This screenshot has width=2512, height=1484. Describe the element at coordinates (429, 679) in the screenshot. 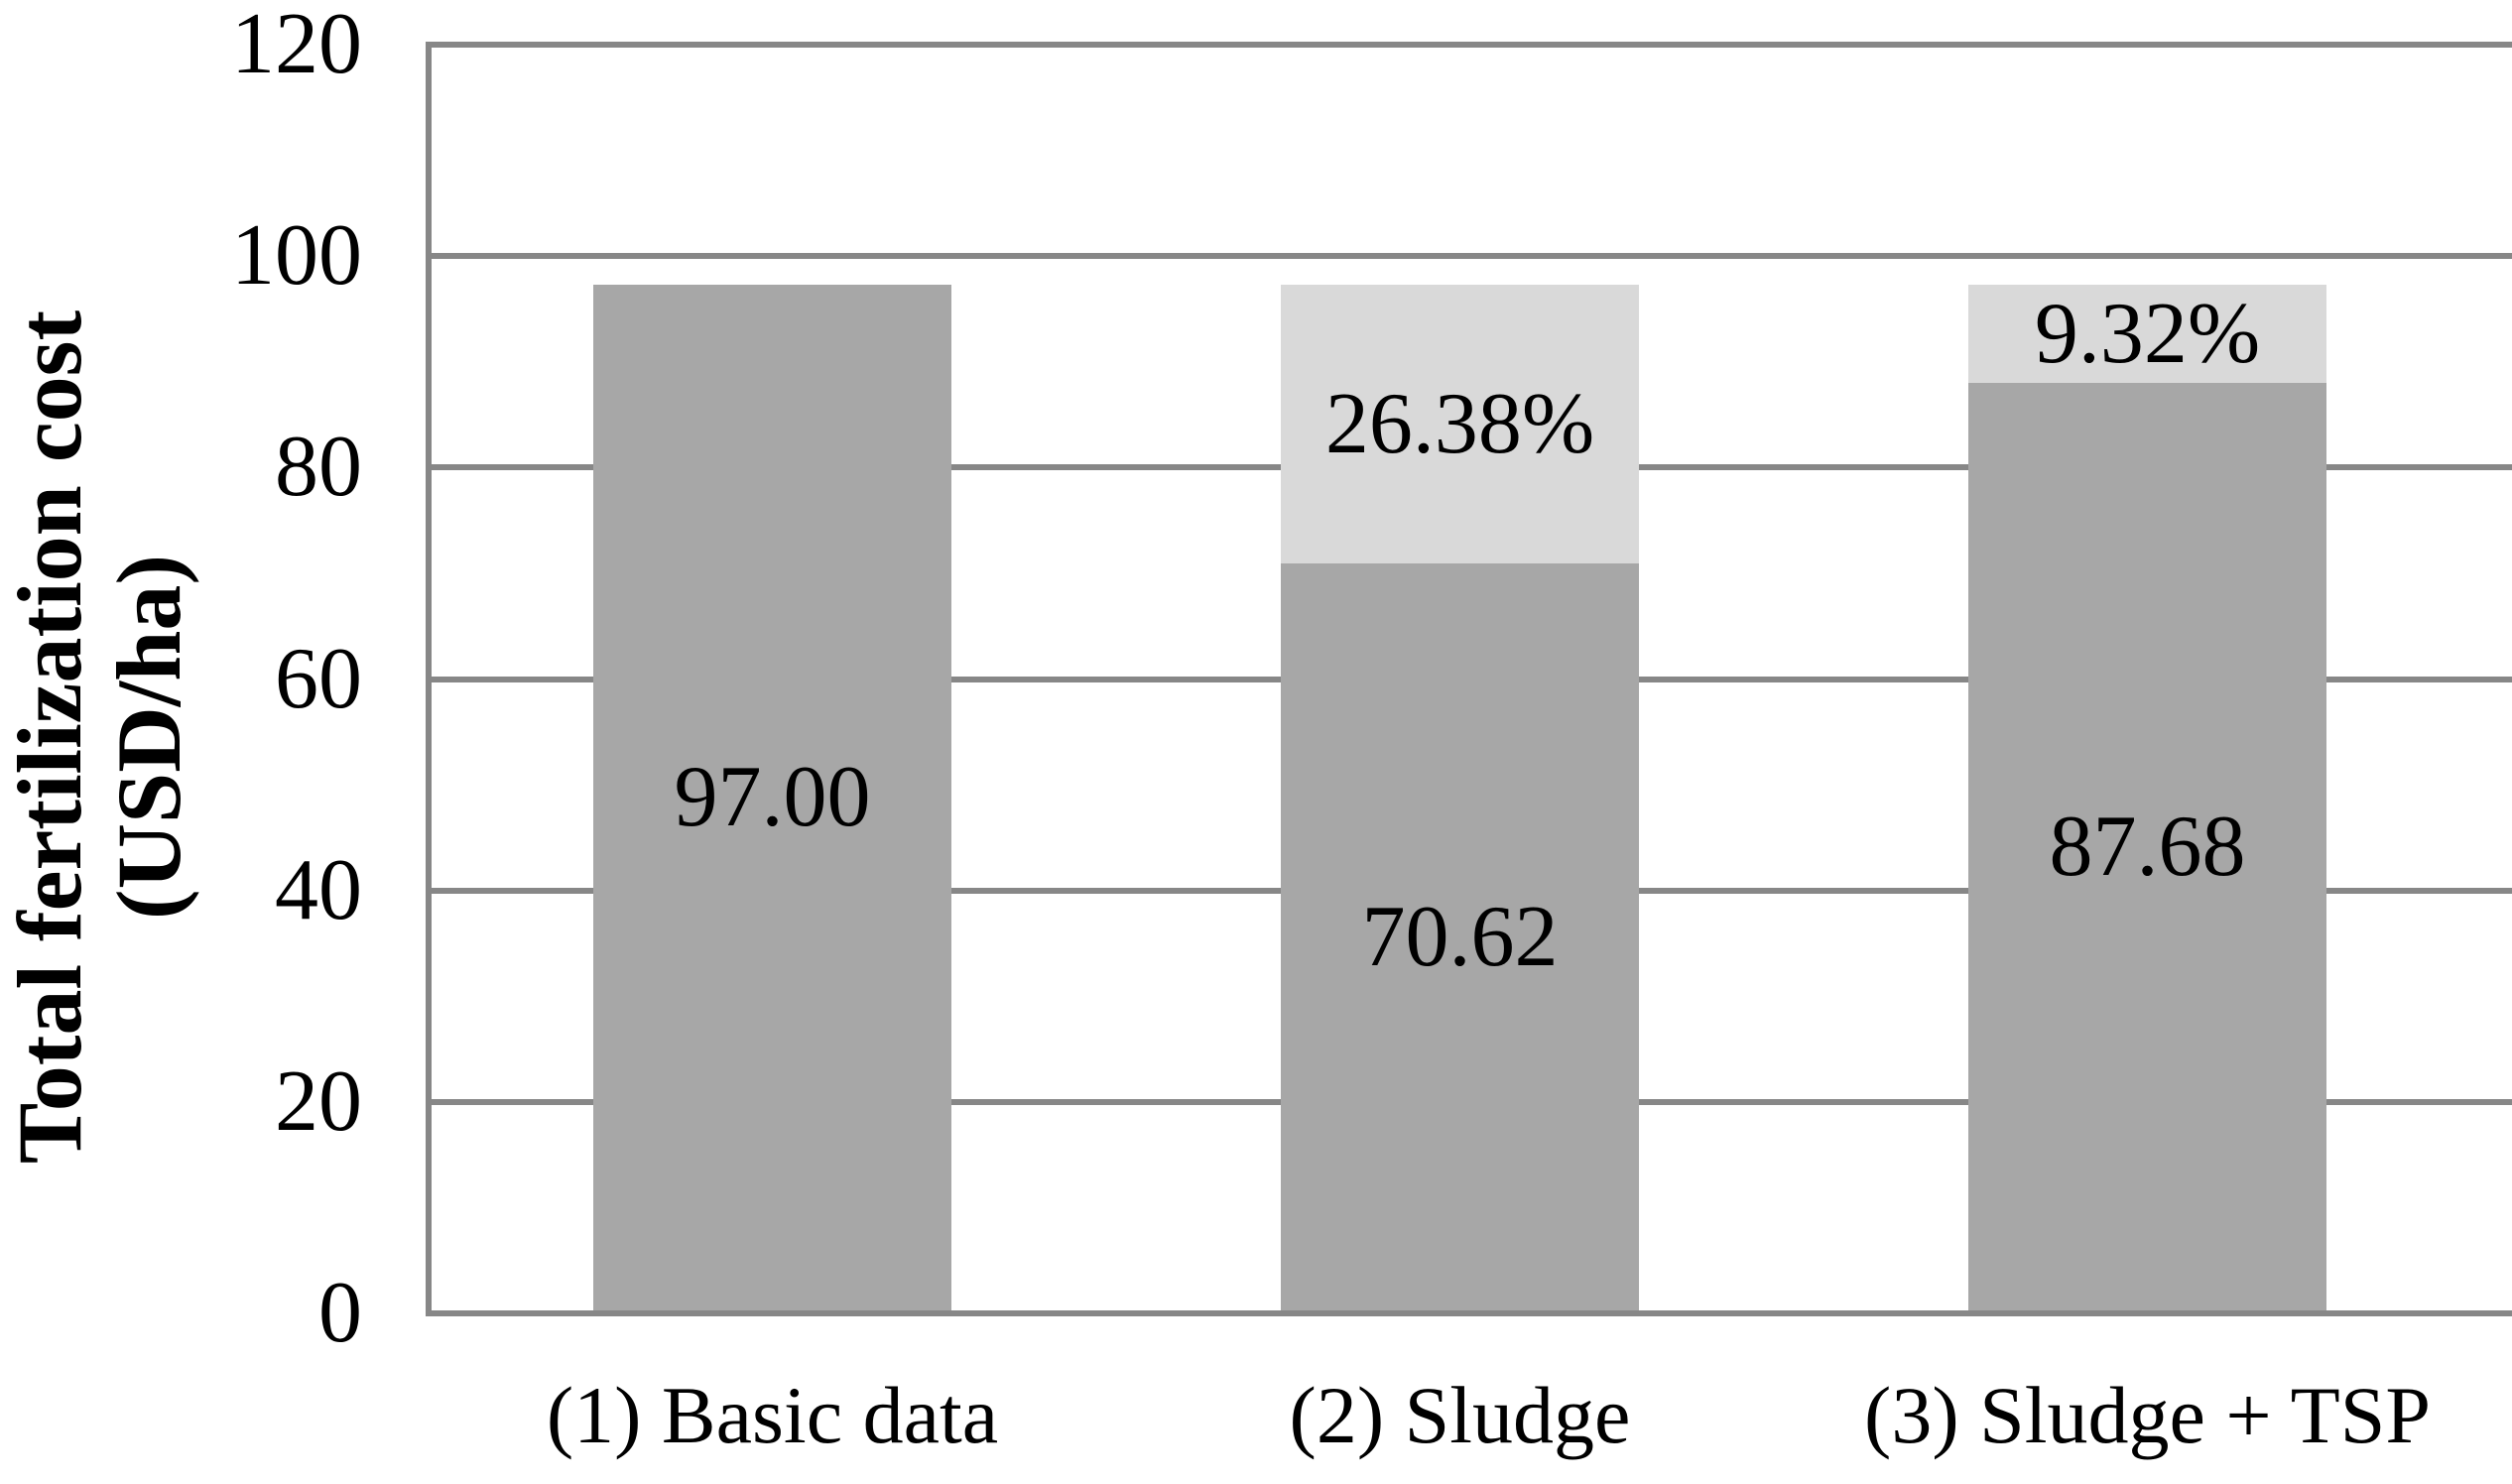

I see `y-axis-line` at that location.